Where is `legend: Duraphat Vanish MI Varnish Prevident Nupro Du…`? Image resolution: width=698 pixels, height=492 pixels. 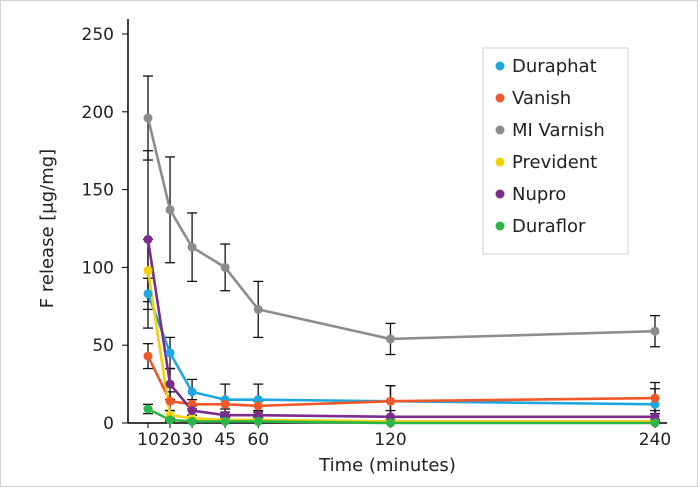 legend: Duraphat Vanish MI Varnish Prevident Nupro Du… is located at coordinates (555, 151).